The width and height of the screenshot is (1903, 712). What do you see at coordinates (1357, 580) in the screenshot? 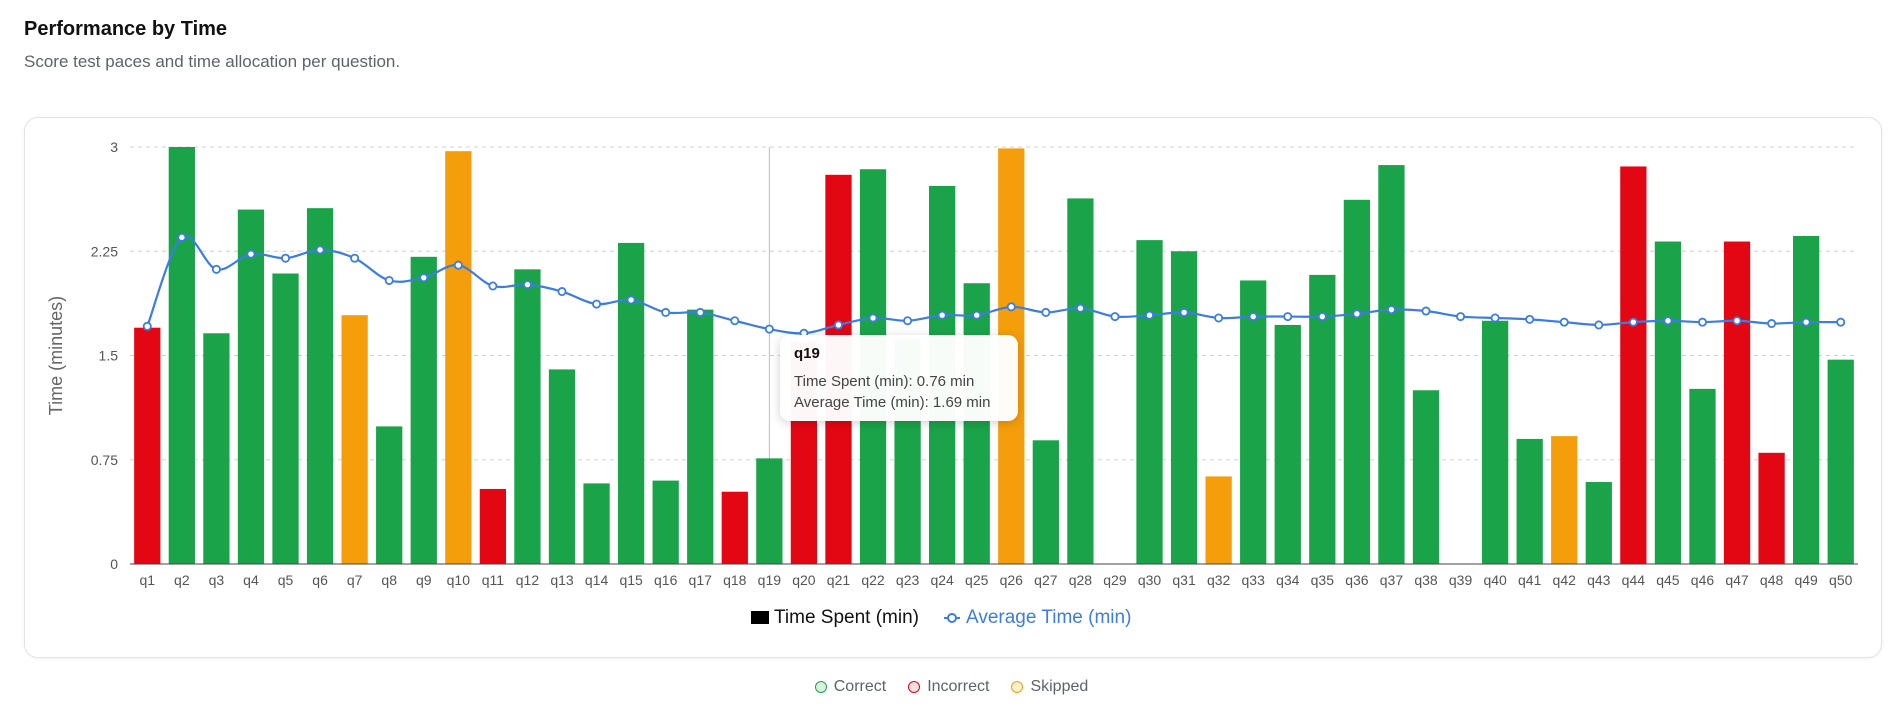
I see `x-tick-label: q36` at bounding box center [1357, 580].